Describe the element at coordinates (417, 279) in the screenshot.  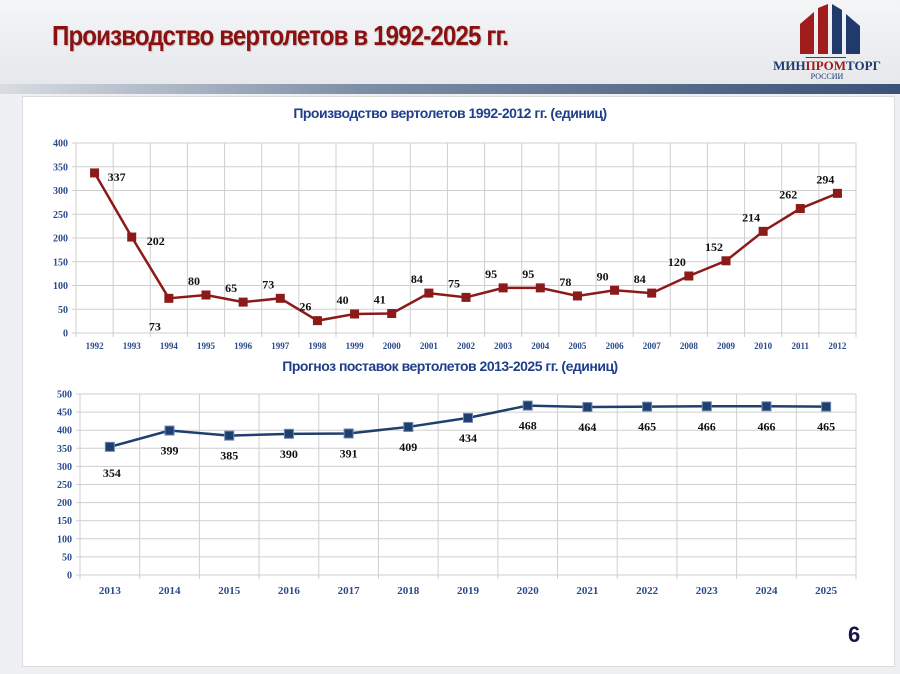
I see `chart1-data-label: 84` at that location.